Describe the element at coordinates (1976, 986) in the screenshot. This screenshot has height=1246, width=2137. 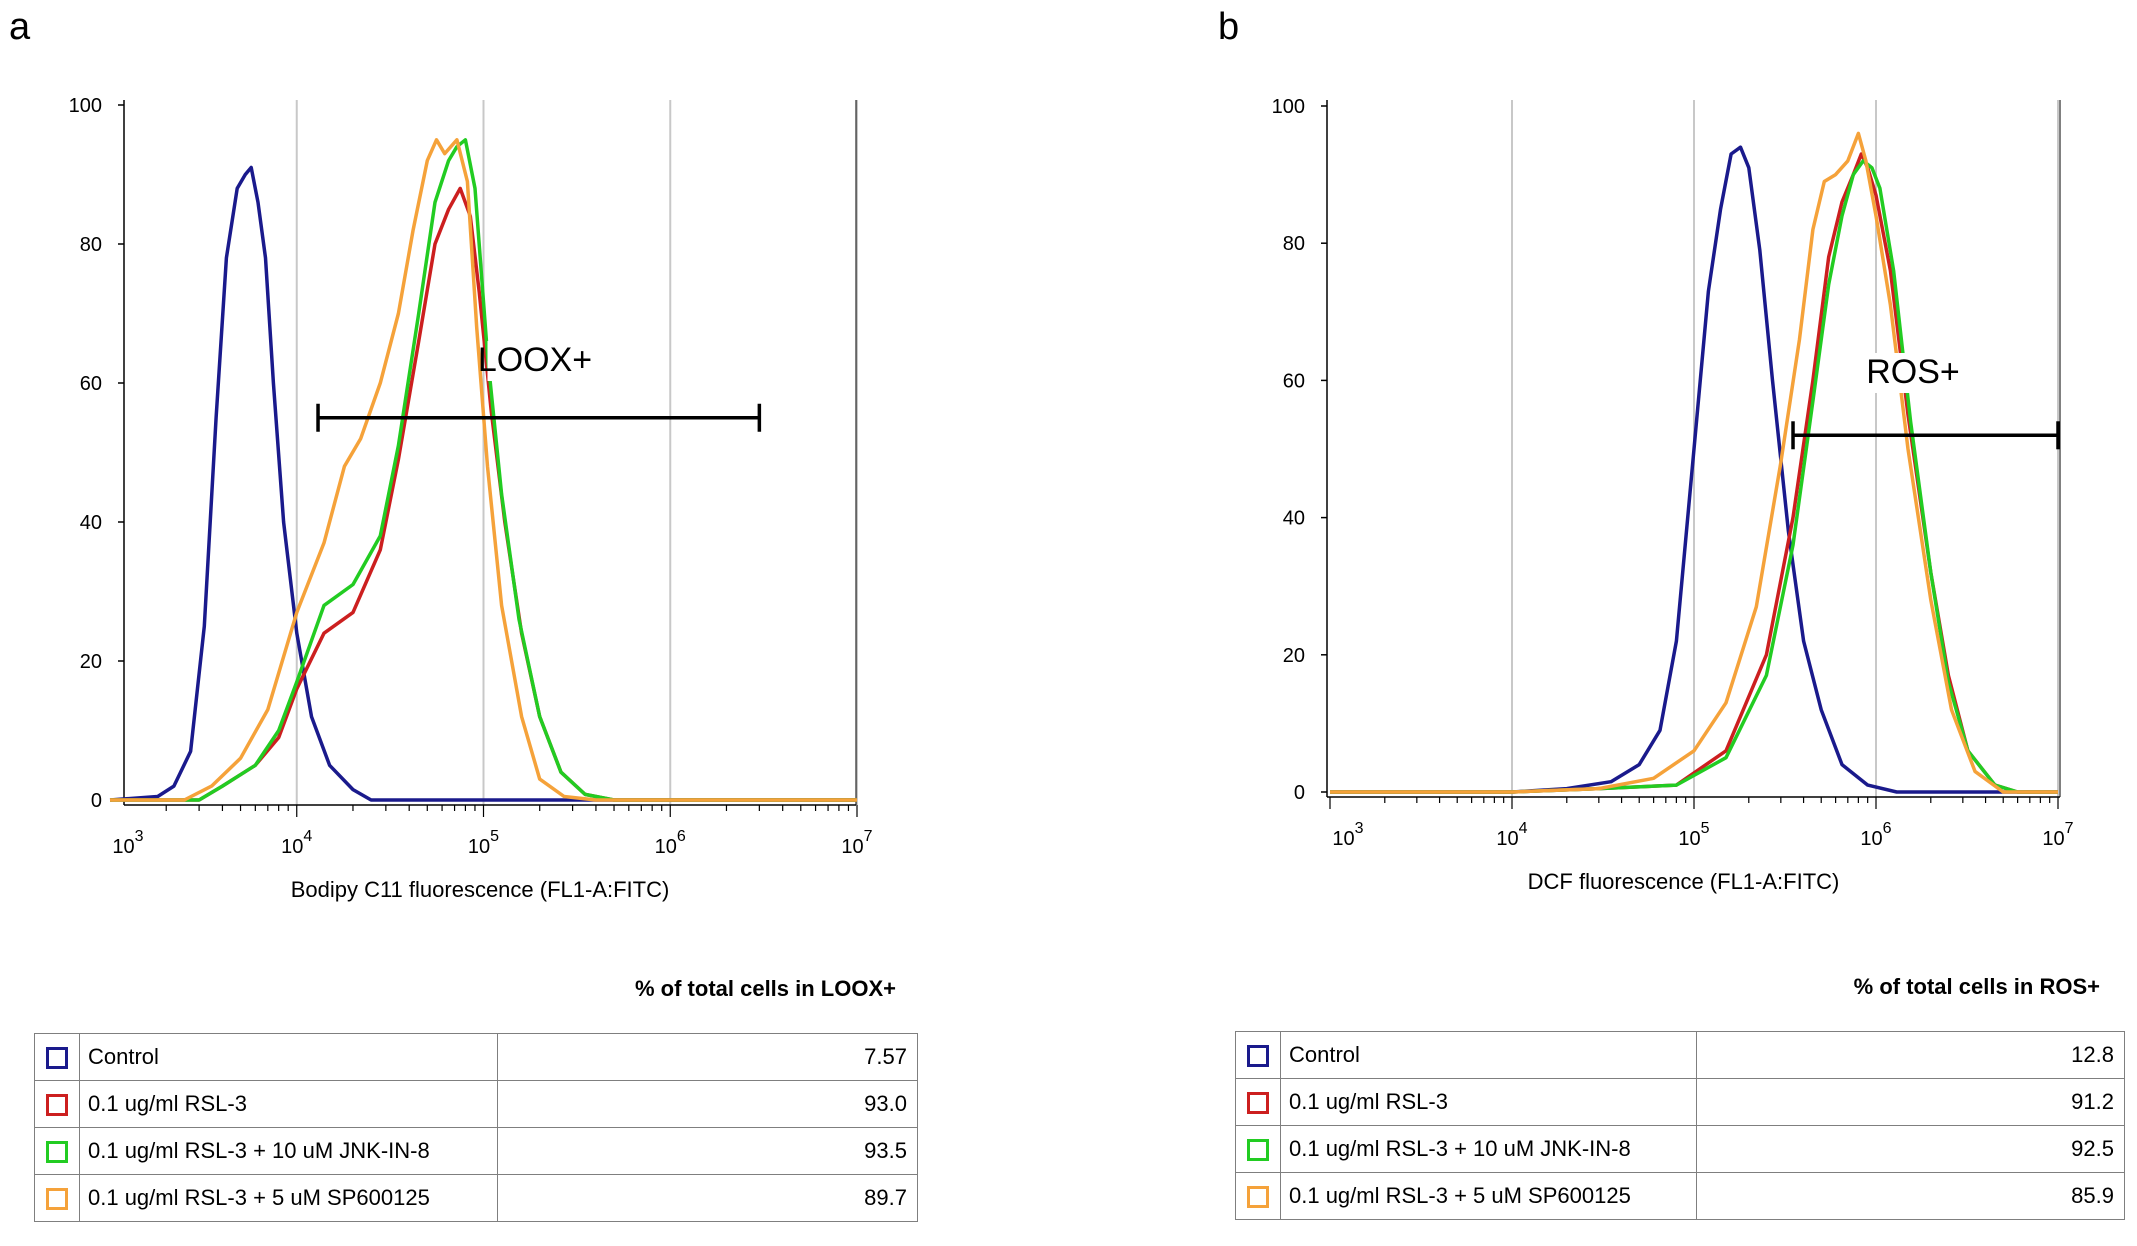
I see `table-title-b: % of total cells in ROS+` at that location.